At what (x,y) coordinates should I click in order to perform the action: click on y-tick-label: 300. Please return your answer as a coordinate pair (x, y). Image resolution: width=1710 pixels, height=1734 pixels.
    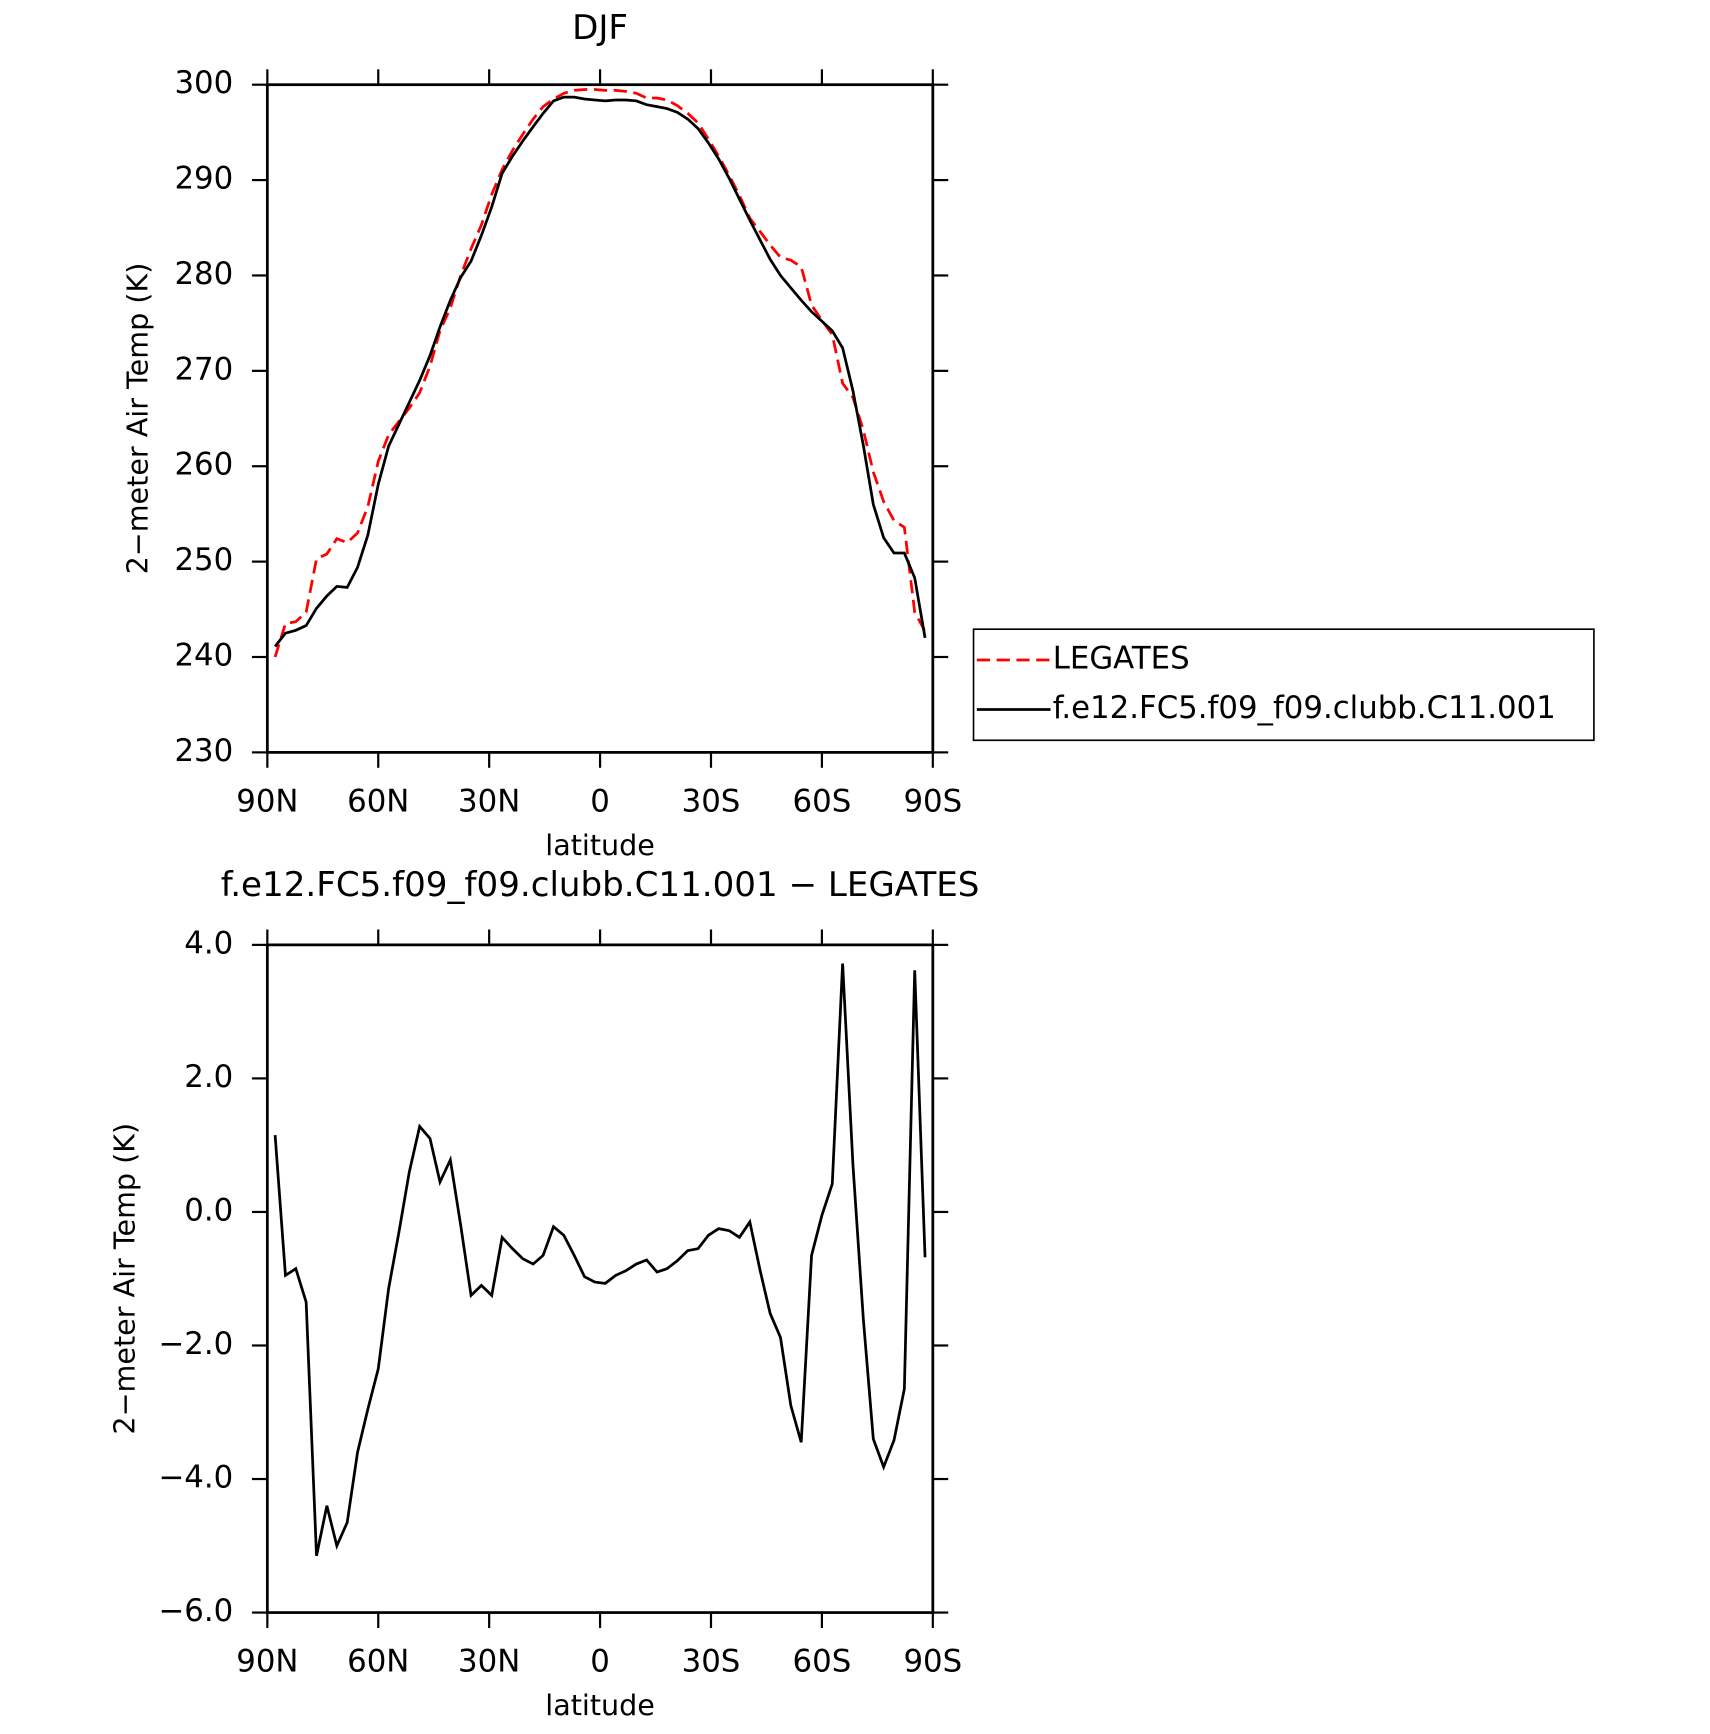
    Looking at the image, I should click on (203, 83).